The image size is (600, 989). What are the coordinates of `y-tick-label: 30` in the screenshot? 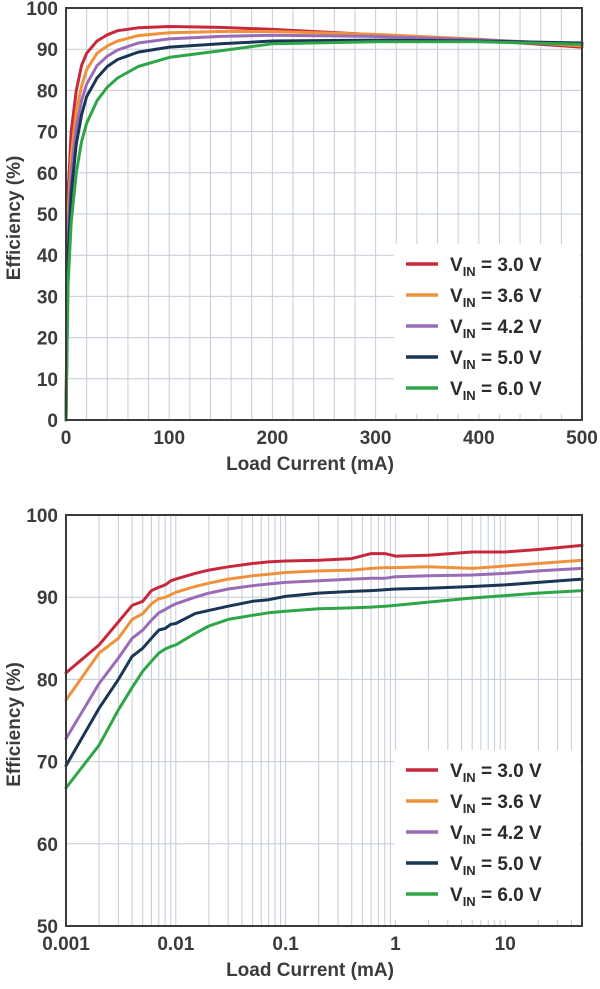 It's located at (47, 297).